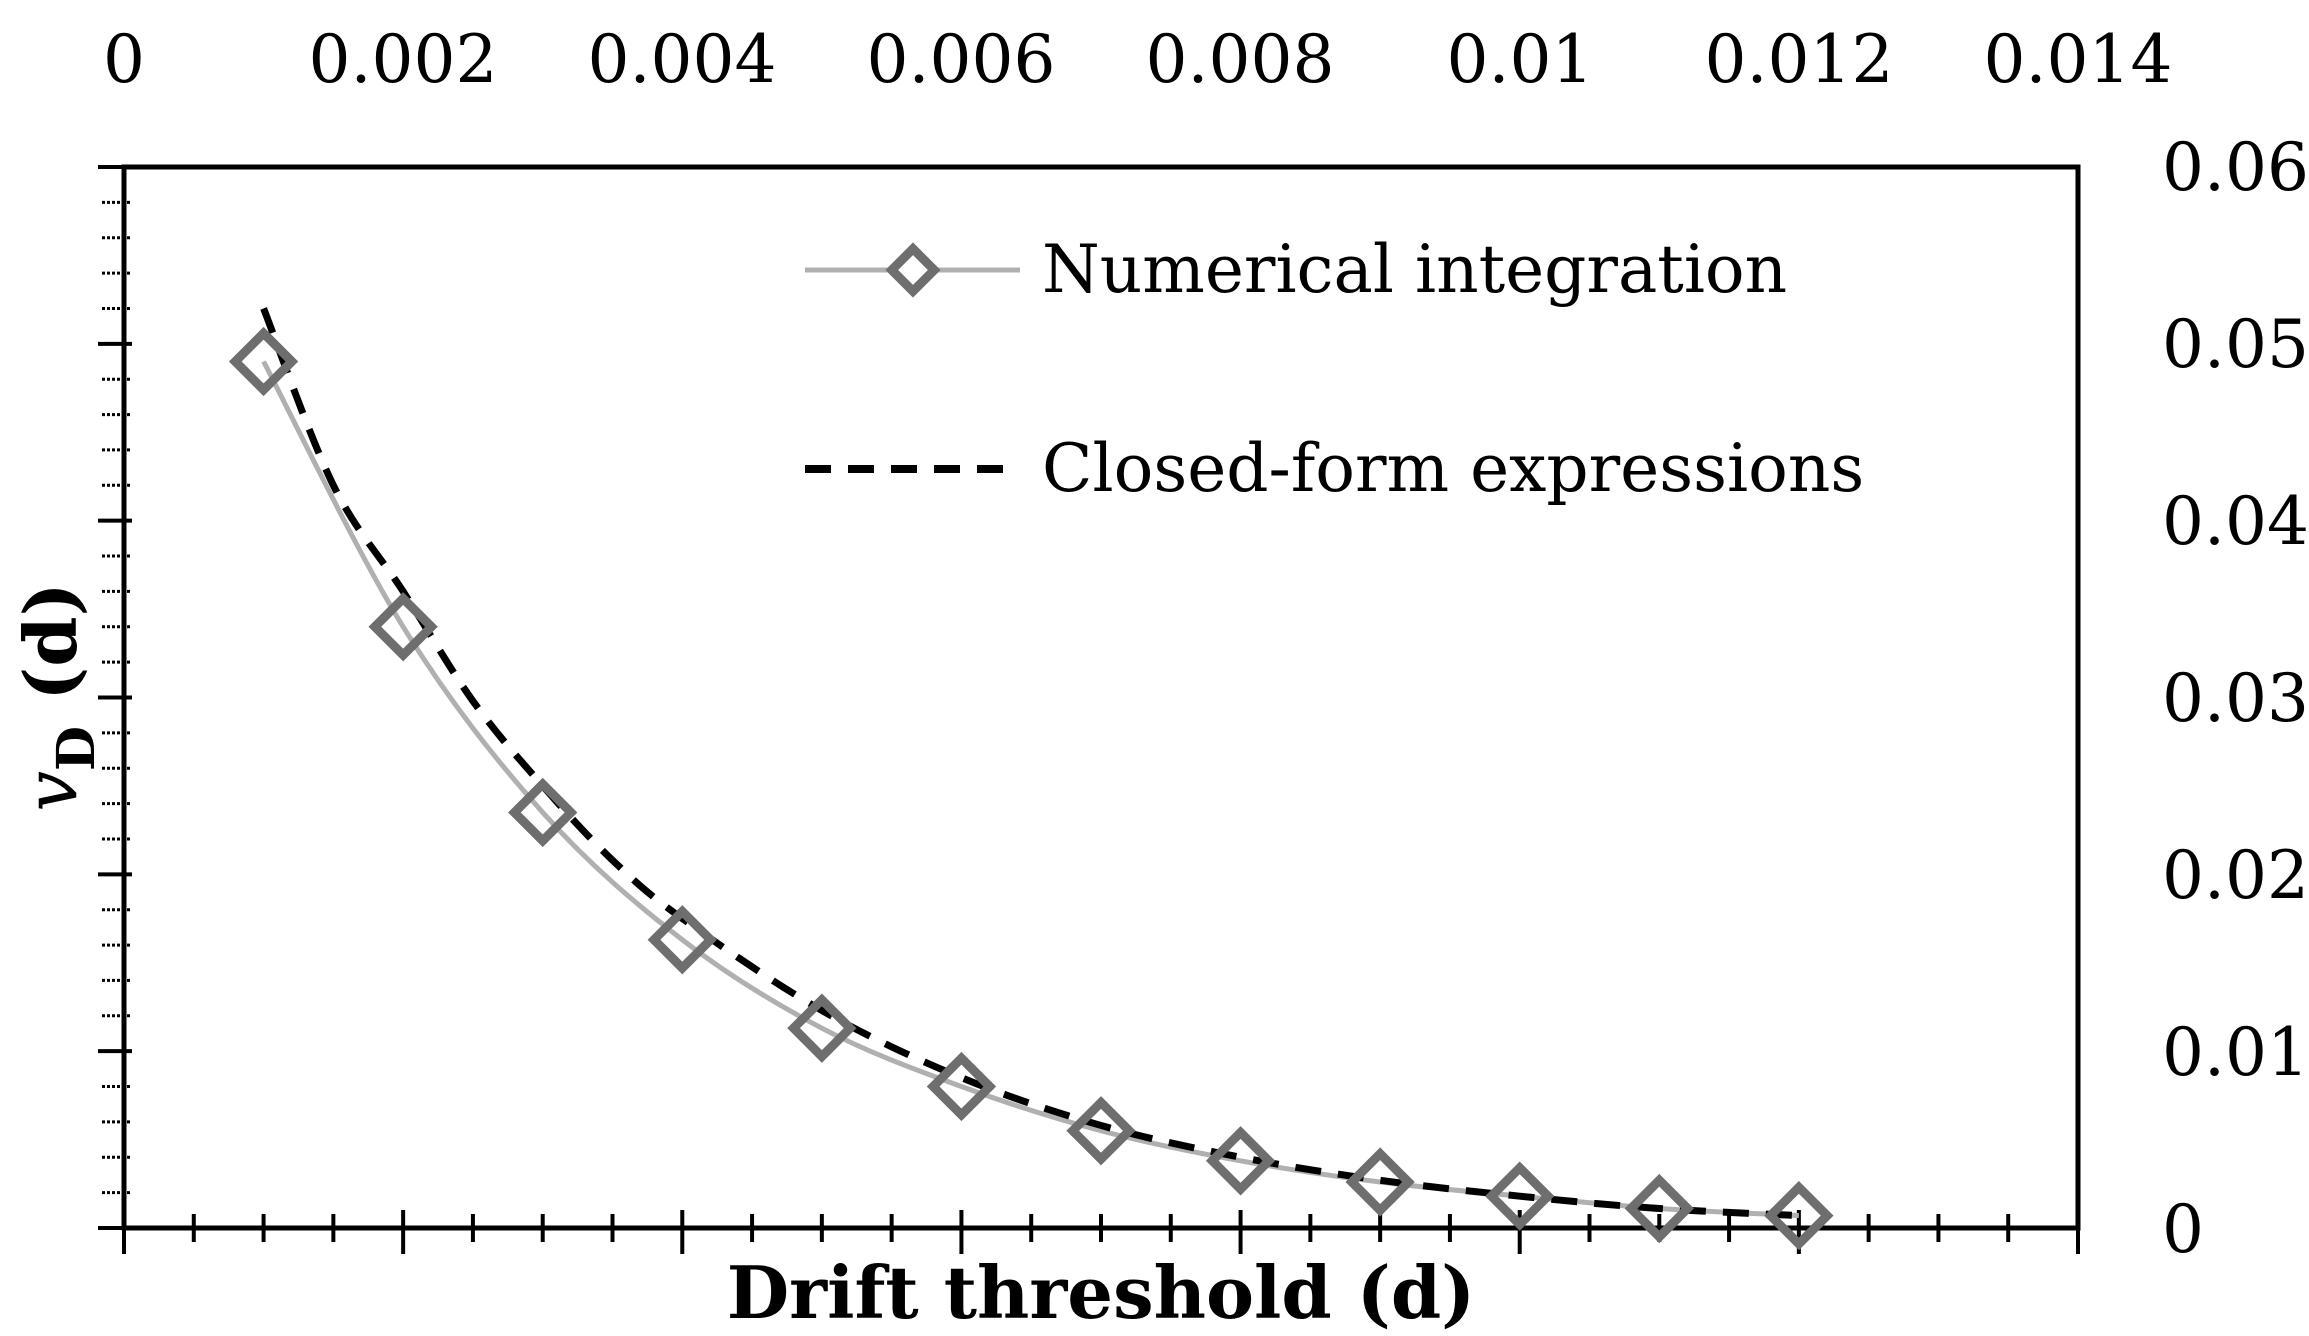 The width and height of the screenshot is (2309, 1336). I want to click on x-tick-label: 0, so click(124, 59).